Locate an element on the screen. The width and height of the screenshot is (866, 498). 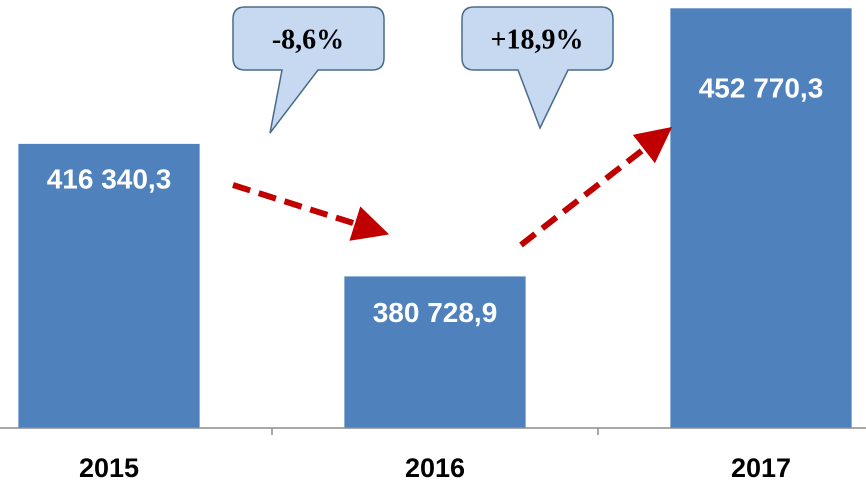
value-label: 380 728,9 is located at coordinates (435, 312).